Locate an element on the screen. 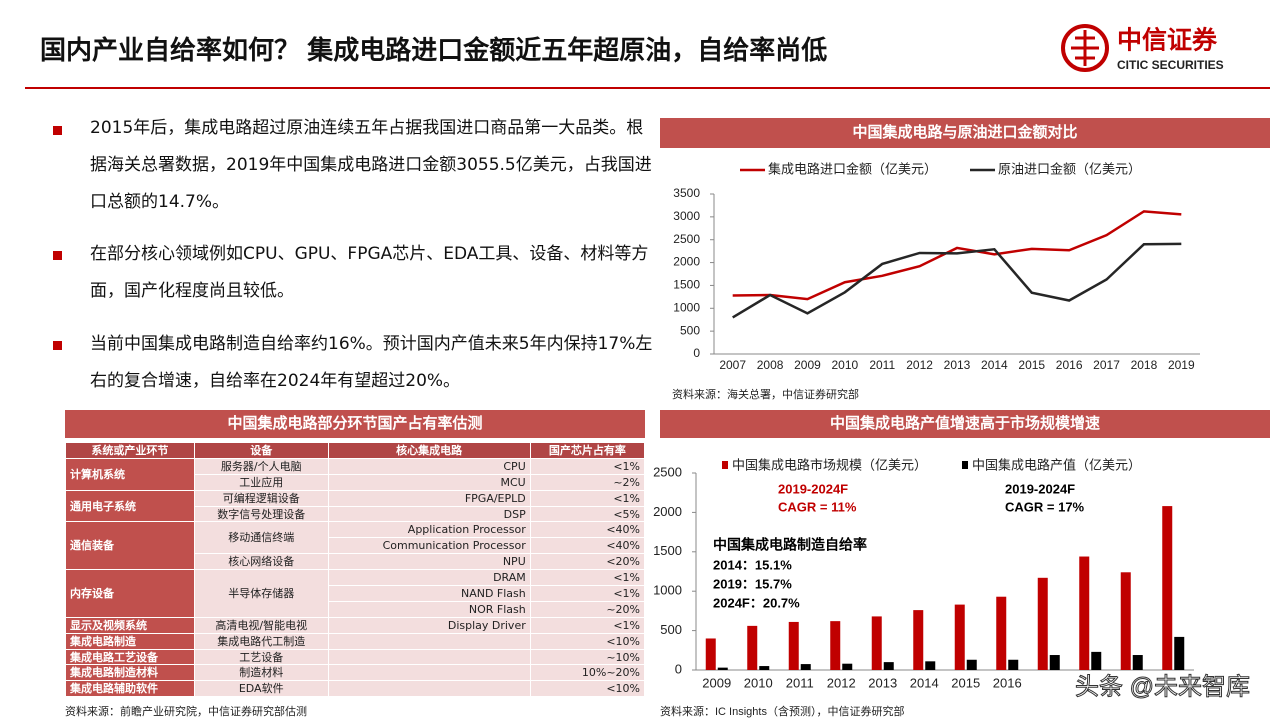 The width and height of the screenshot is (1280, 720). column-header: 核心集成电路 is located at coordinates (429, 450).